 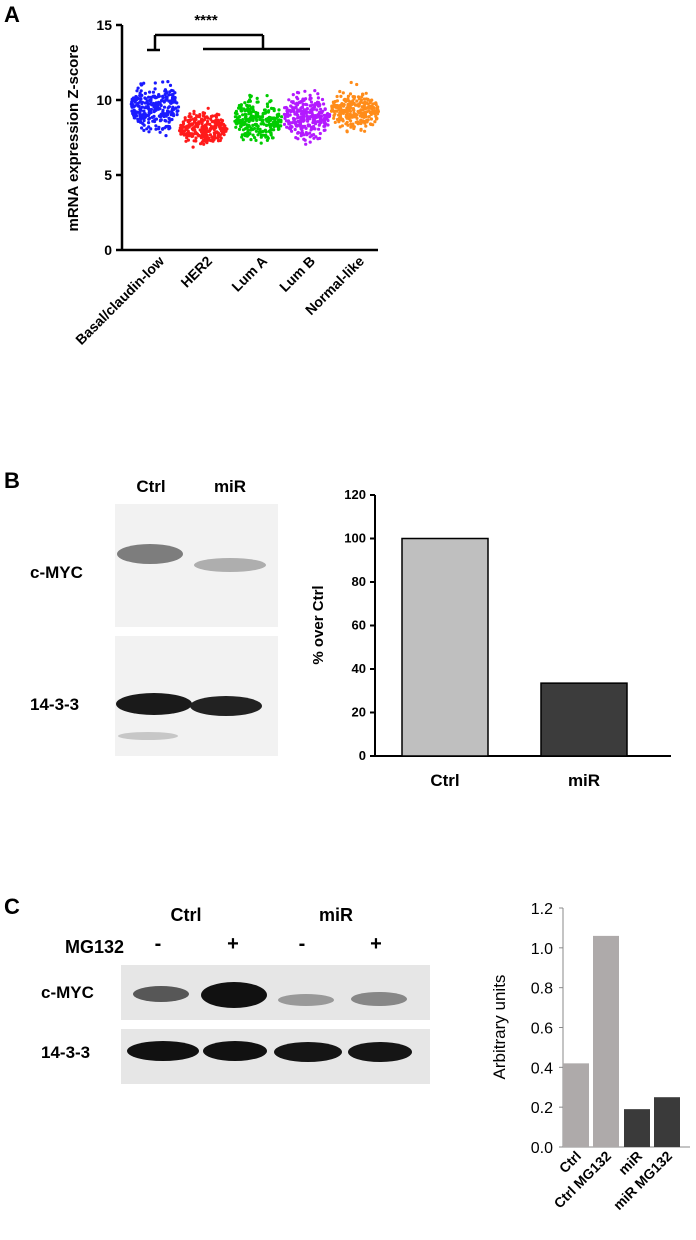 What do you see at coordinates (54, 704) in the screenshot?
I see `blot-b-row-1433: 14-3-3` at bounding box center [54, 704].